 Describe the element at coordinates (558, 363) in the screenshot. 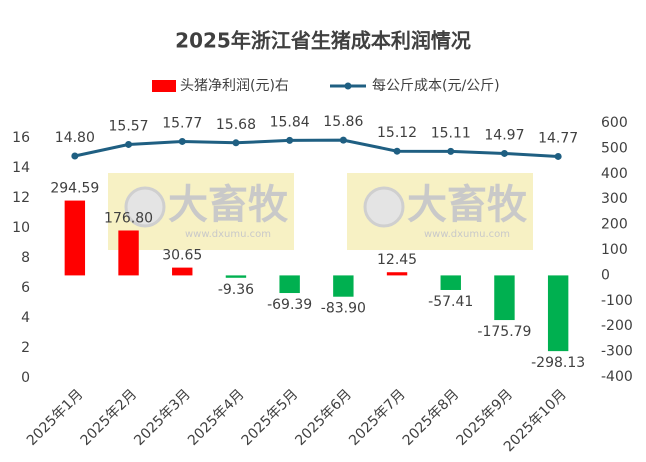

I see `bar-label: -298.13` at that location.